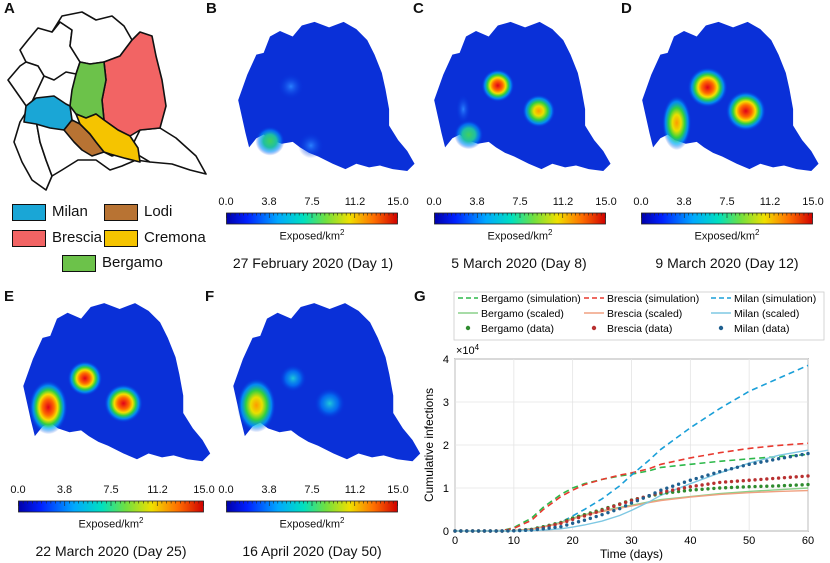  What do you see at coordinates (455, 541) in the screenshot?
I see `x-tick-label: 0` at bounding box center [455, 541].